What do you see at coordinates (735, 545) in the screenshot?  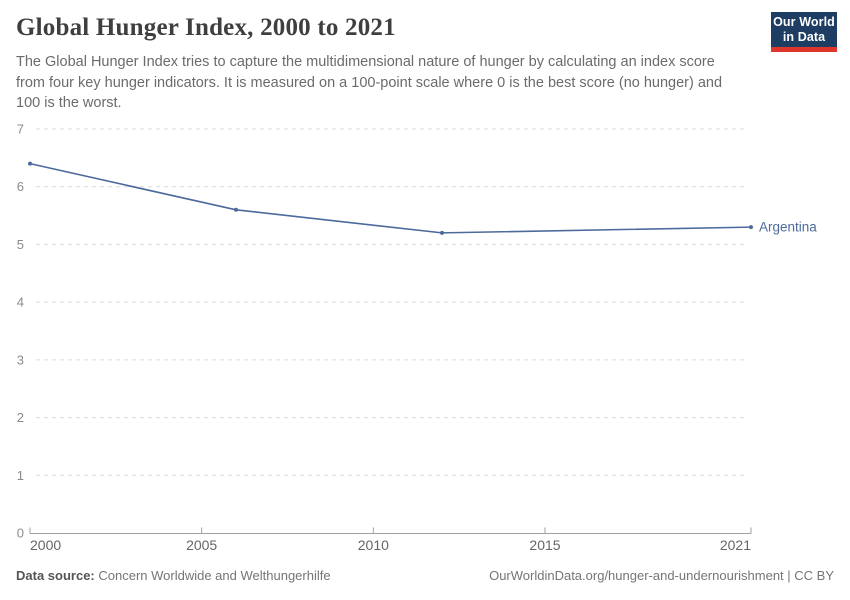 I see `x-axis-tick-label: 2021` at bounding box center [735, 545].